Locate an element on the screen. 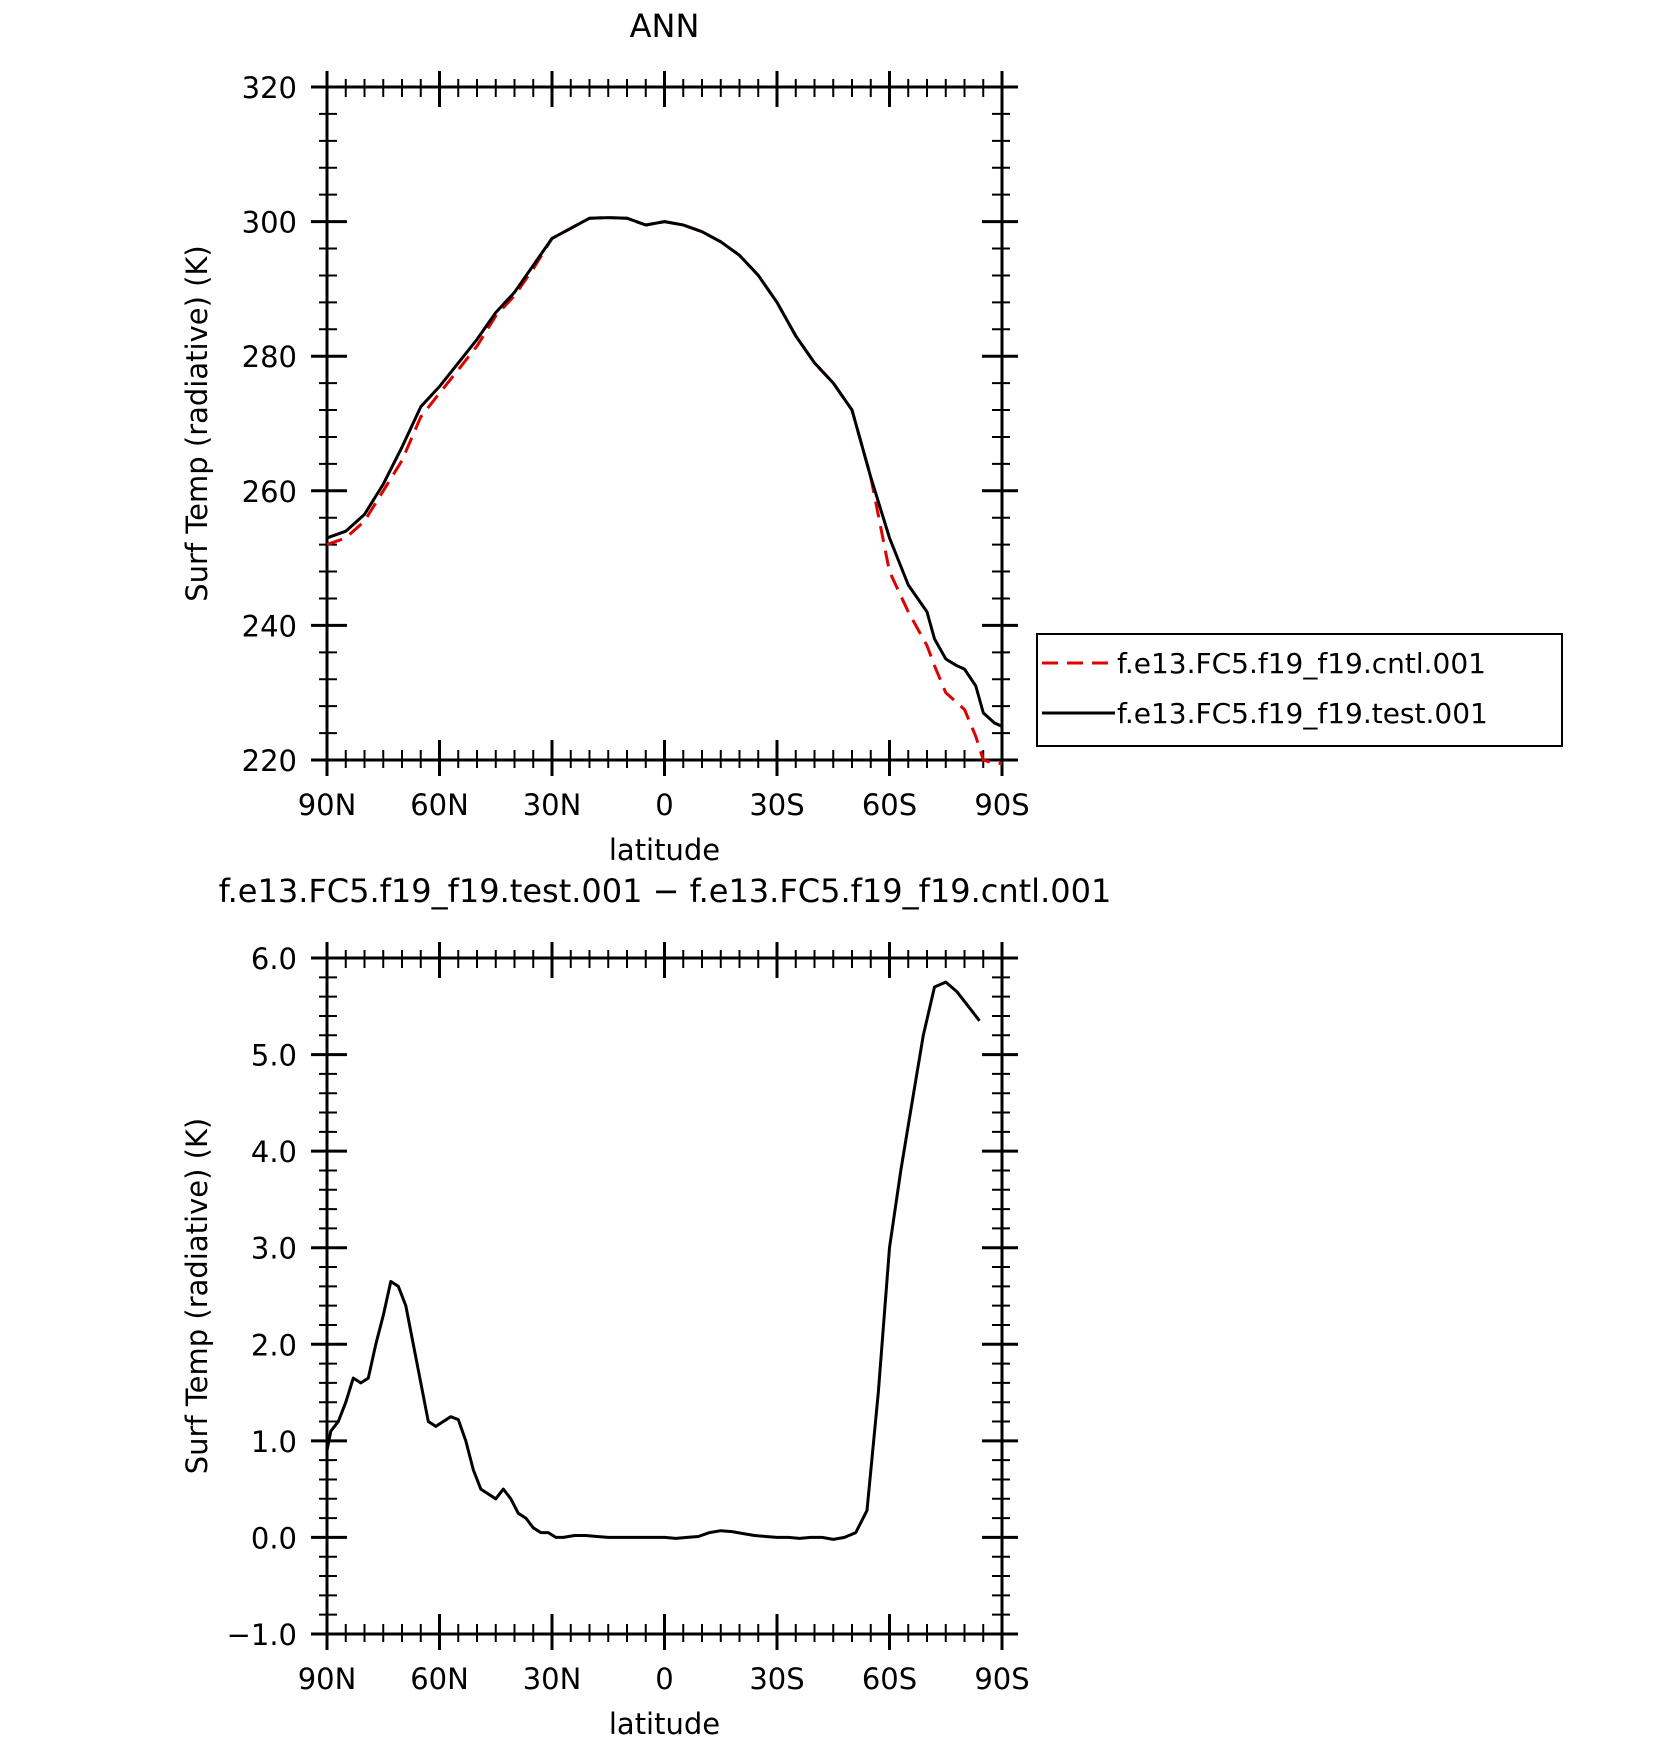  y-tick-label: 6.0 is located at coordinates (274, 959).